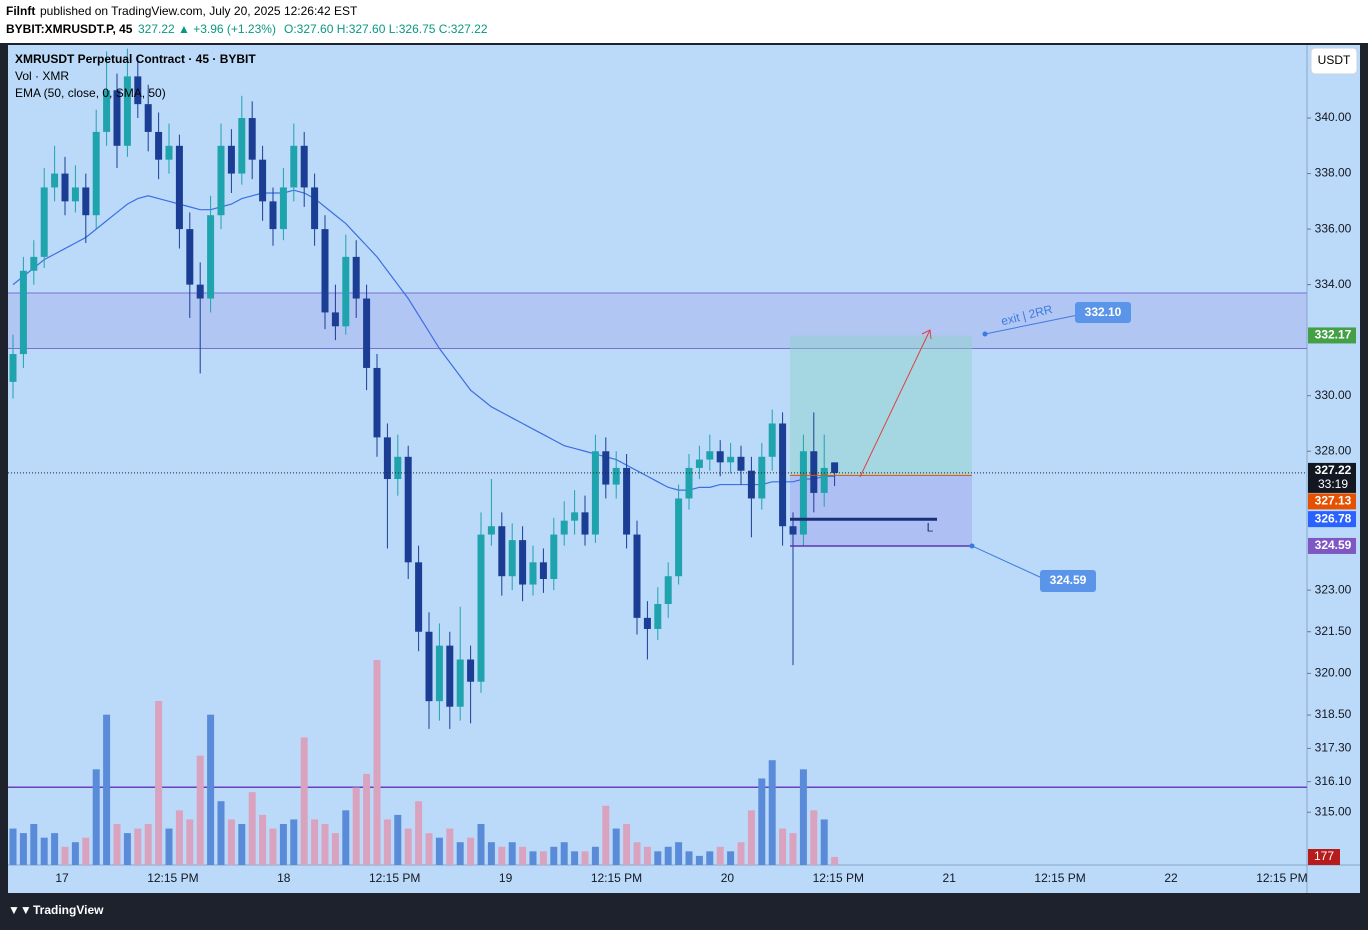 The height and width of the screenshot is (935, 1368). What do you see at coordinates (1333, 714) in the screenshot?
I see `y-tick-label: 318.50` at bounding box center [1333, 714].